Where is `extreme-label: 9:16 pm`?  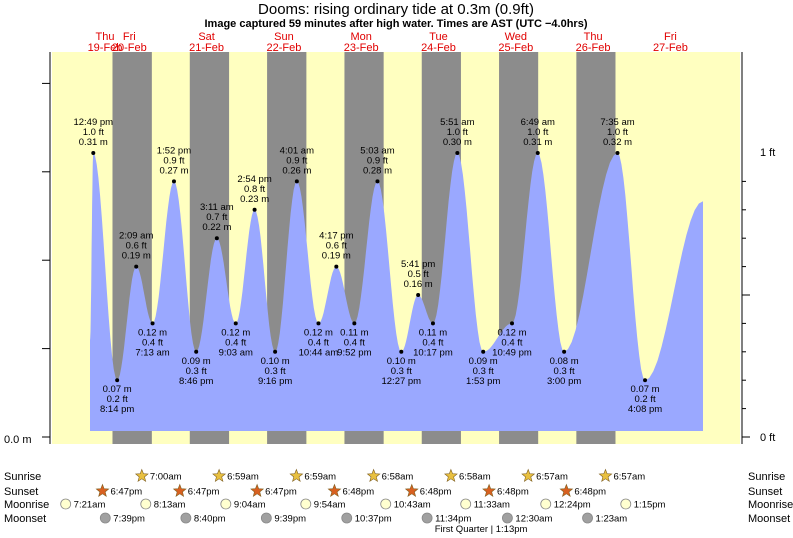 extreme-label: 9:16 pm is located at coordinates (275, 381).